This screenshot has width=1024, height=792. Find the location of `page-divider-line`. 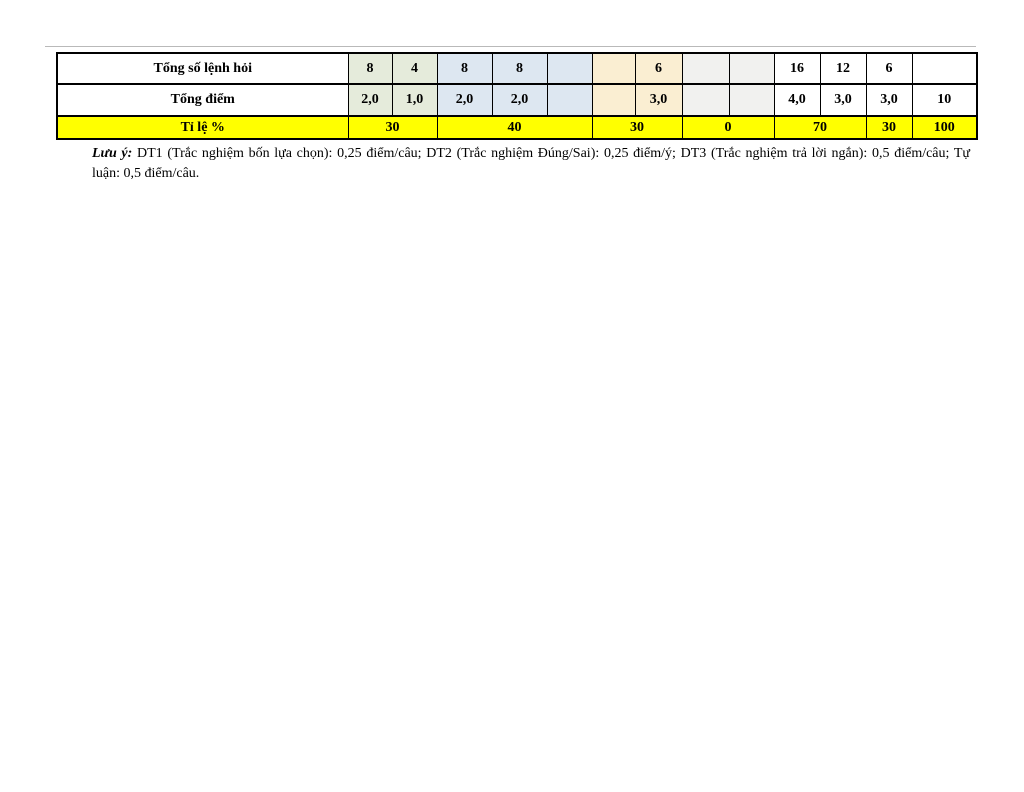

page-divider-line is located at coordinates (510, 46).